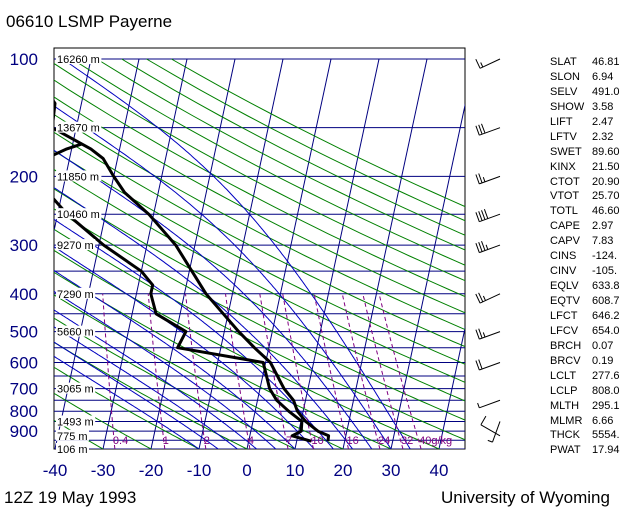  What do you see at coordinates (391, 470) in the screenshot?
I see `temperature-tick-label: 30` at bounding box center [391, 470].